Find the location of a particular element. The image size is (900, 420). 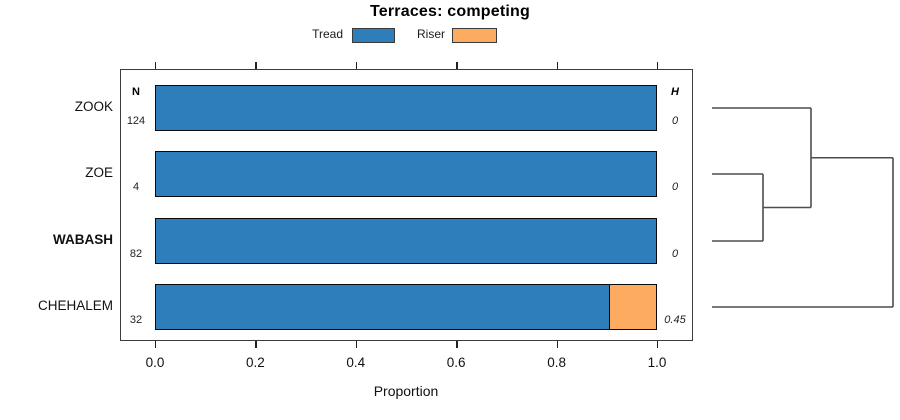

x-tick-label: 0.2 is located at coordinates (255, 362).